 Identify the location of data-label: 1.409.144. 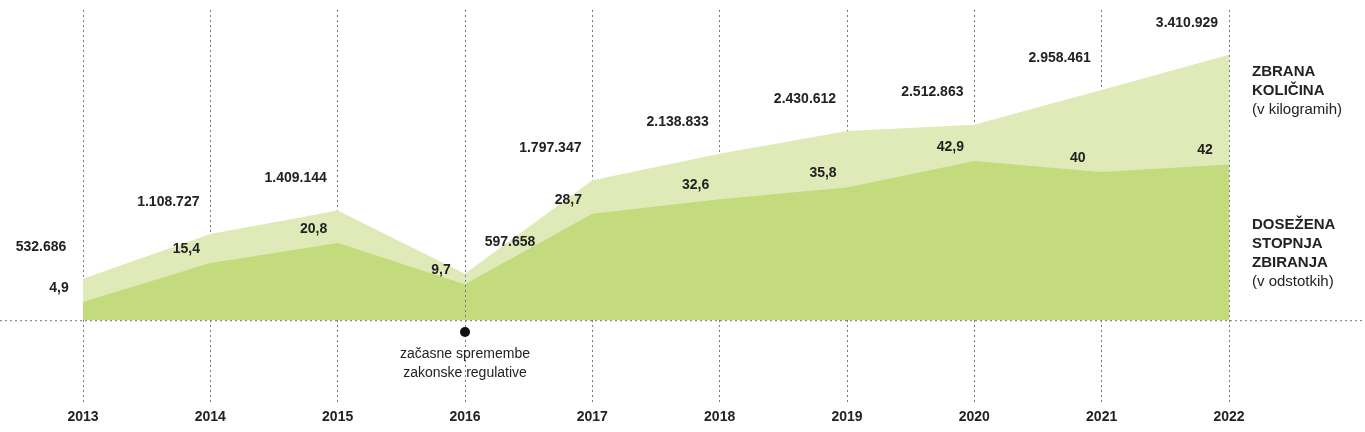
(296, 177).